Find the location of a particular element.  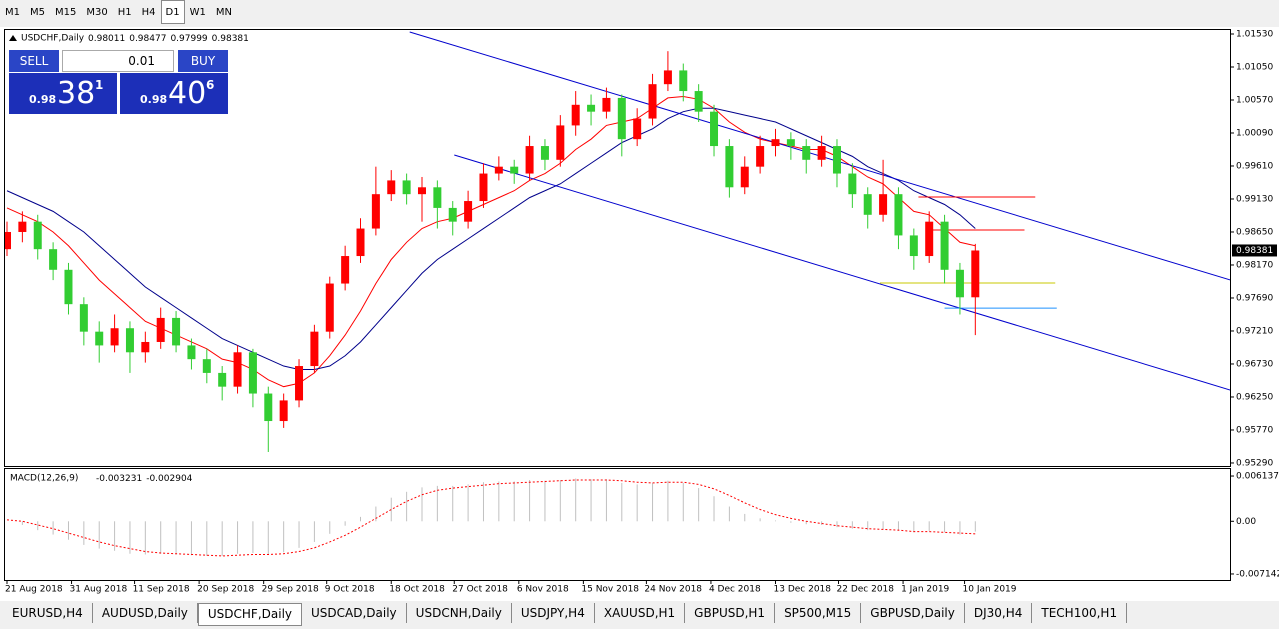

x-tick-label: 20 Sep 2018 is located at coordinates (225, 590).